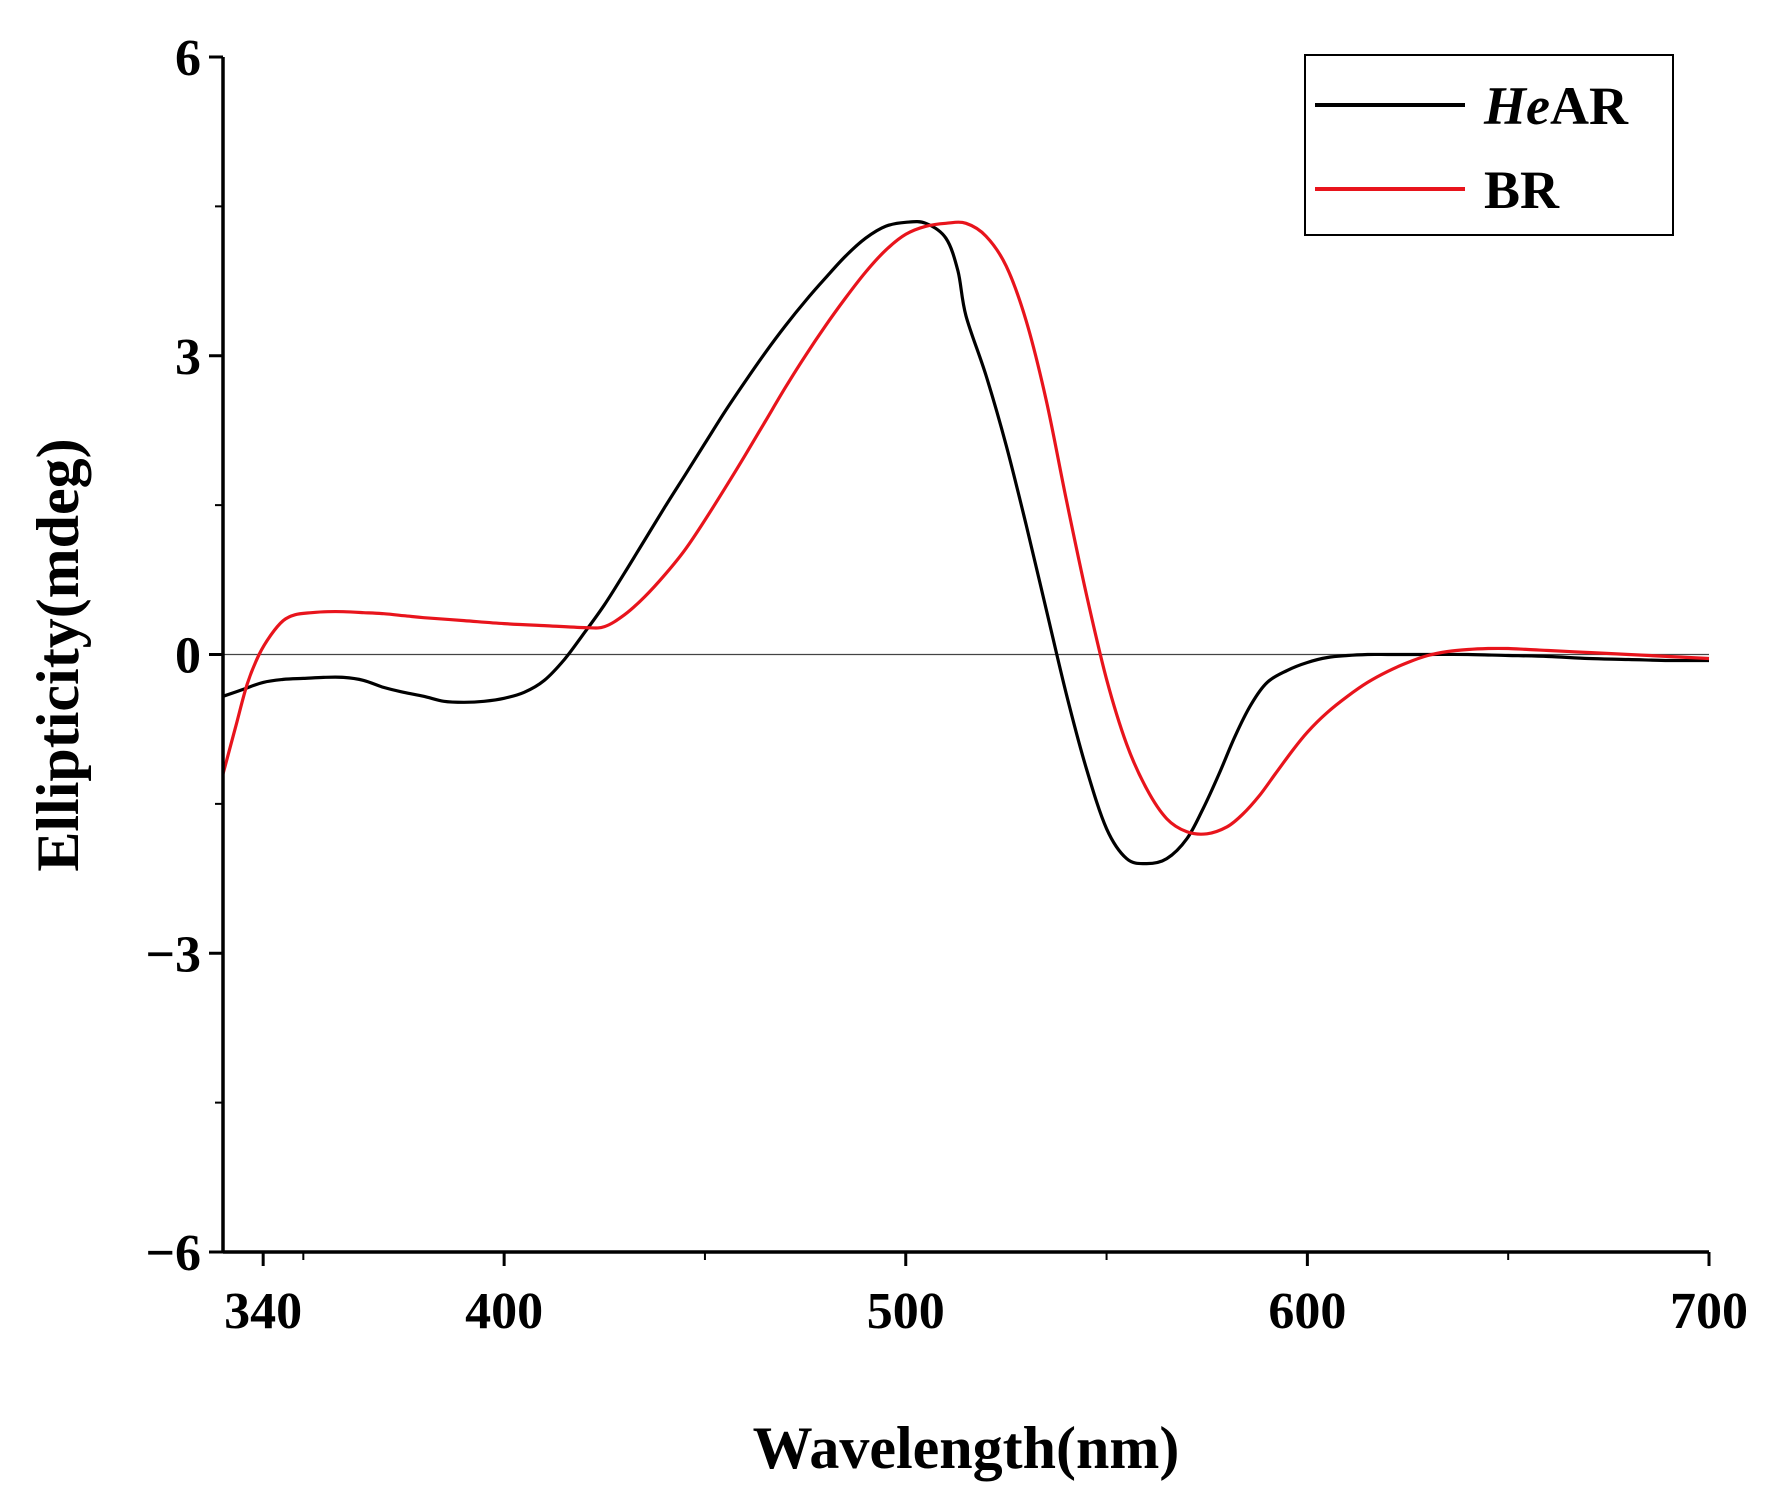 The width and height of the screenshot is (1781, 1510). What do you see at coordinates (188, 58) in the screenshot?
I see `y-tick-label: 6` at bounding box center [188, 58].